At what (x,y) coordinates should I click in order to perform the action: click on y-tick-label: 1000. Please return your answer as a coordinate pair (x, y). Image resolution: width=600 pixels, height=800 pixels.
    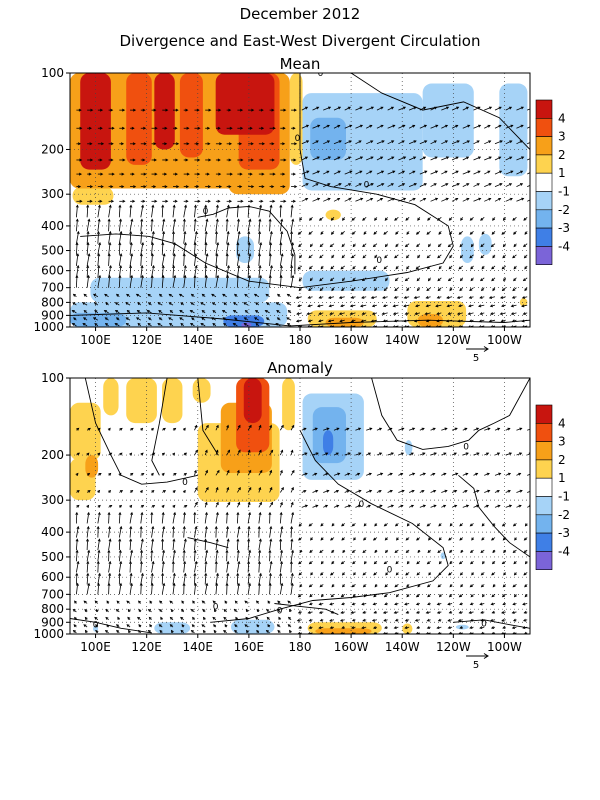
    Looking at the image, I should click on (48, 634).